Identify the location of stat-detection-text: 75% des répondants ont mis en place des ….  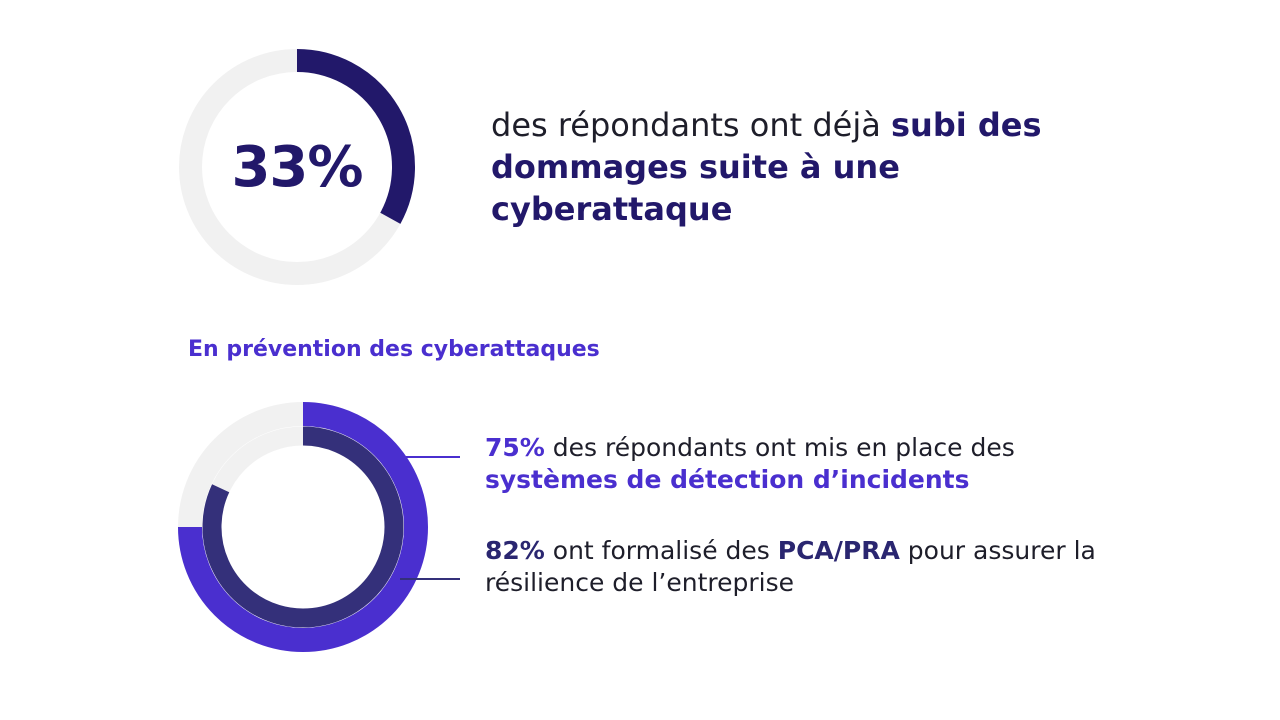
(810, 464).